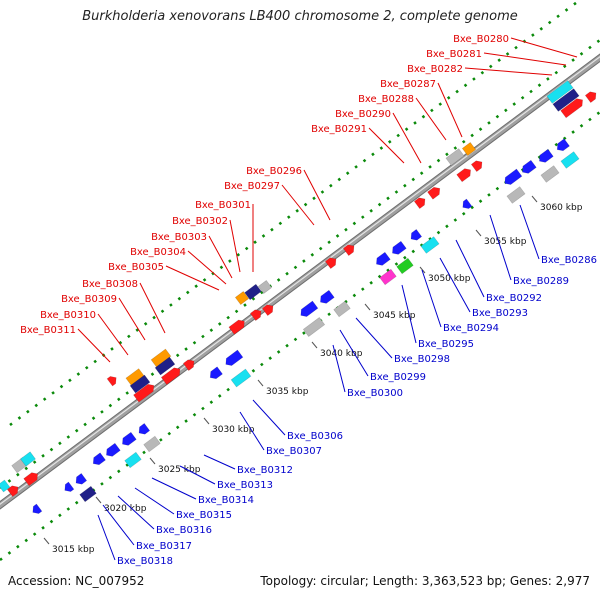 Image resolution: width=600 pixels, height=600 pixels. Describe the element at coordinates (204, 515) in the screenshot. I see `bottom-label-15: Bxe_B0315` at that location.